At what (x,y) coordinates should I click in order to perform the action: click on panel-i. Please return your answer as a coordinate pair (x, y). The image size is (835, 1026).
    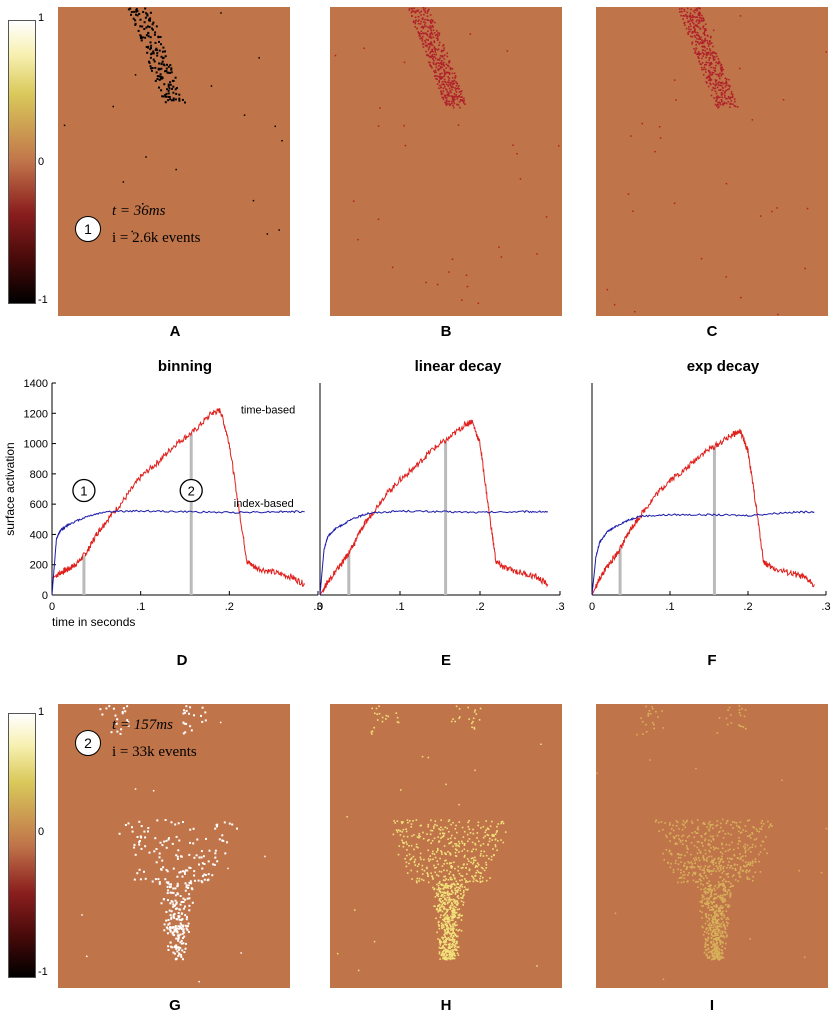
    Looking at the image, I should click on (712, 846).